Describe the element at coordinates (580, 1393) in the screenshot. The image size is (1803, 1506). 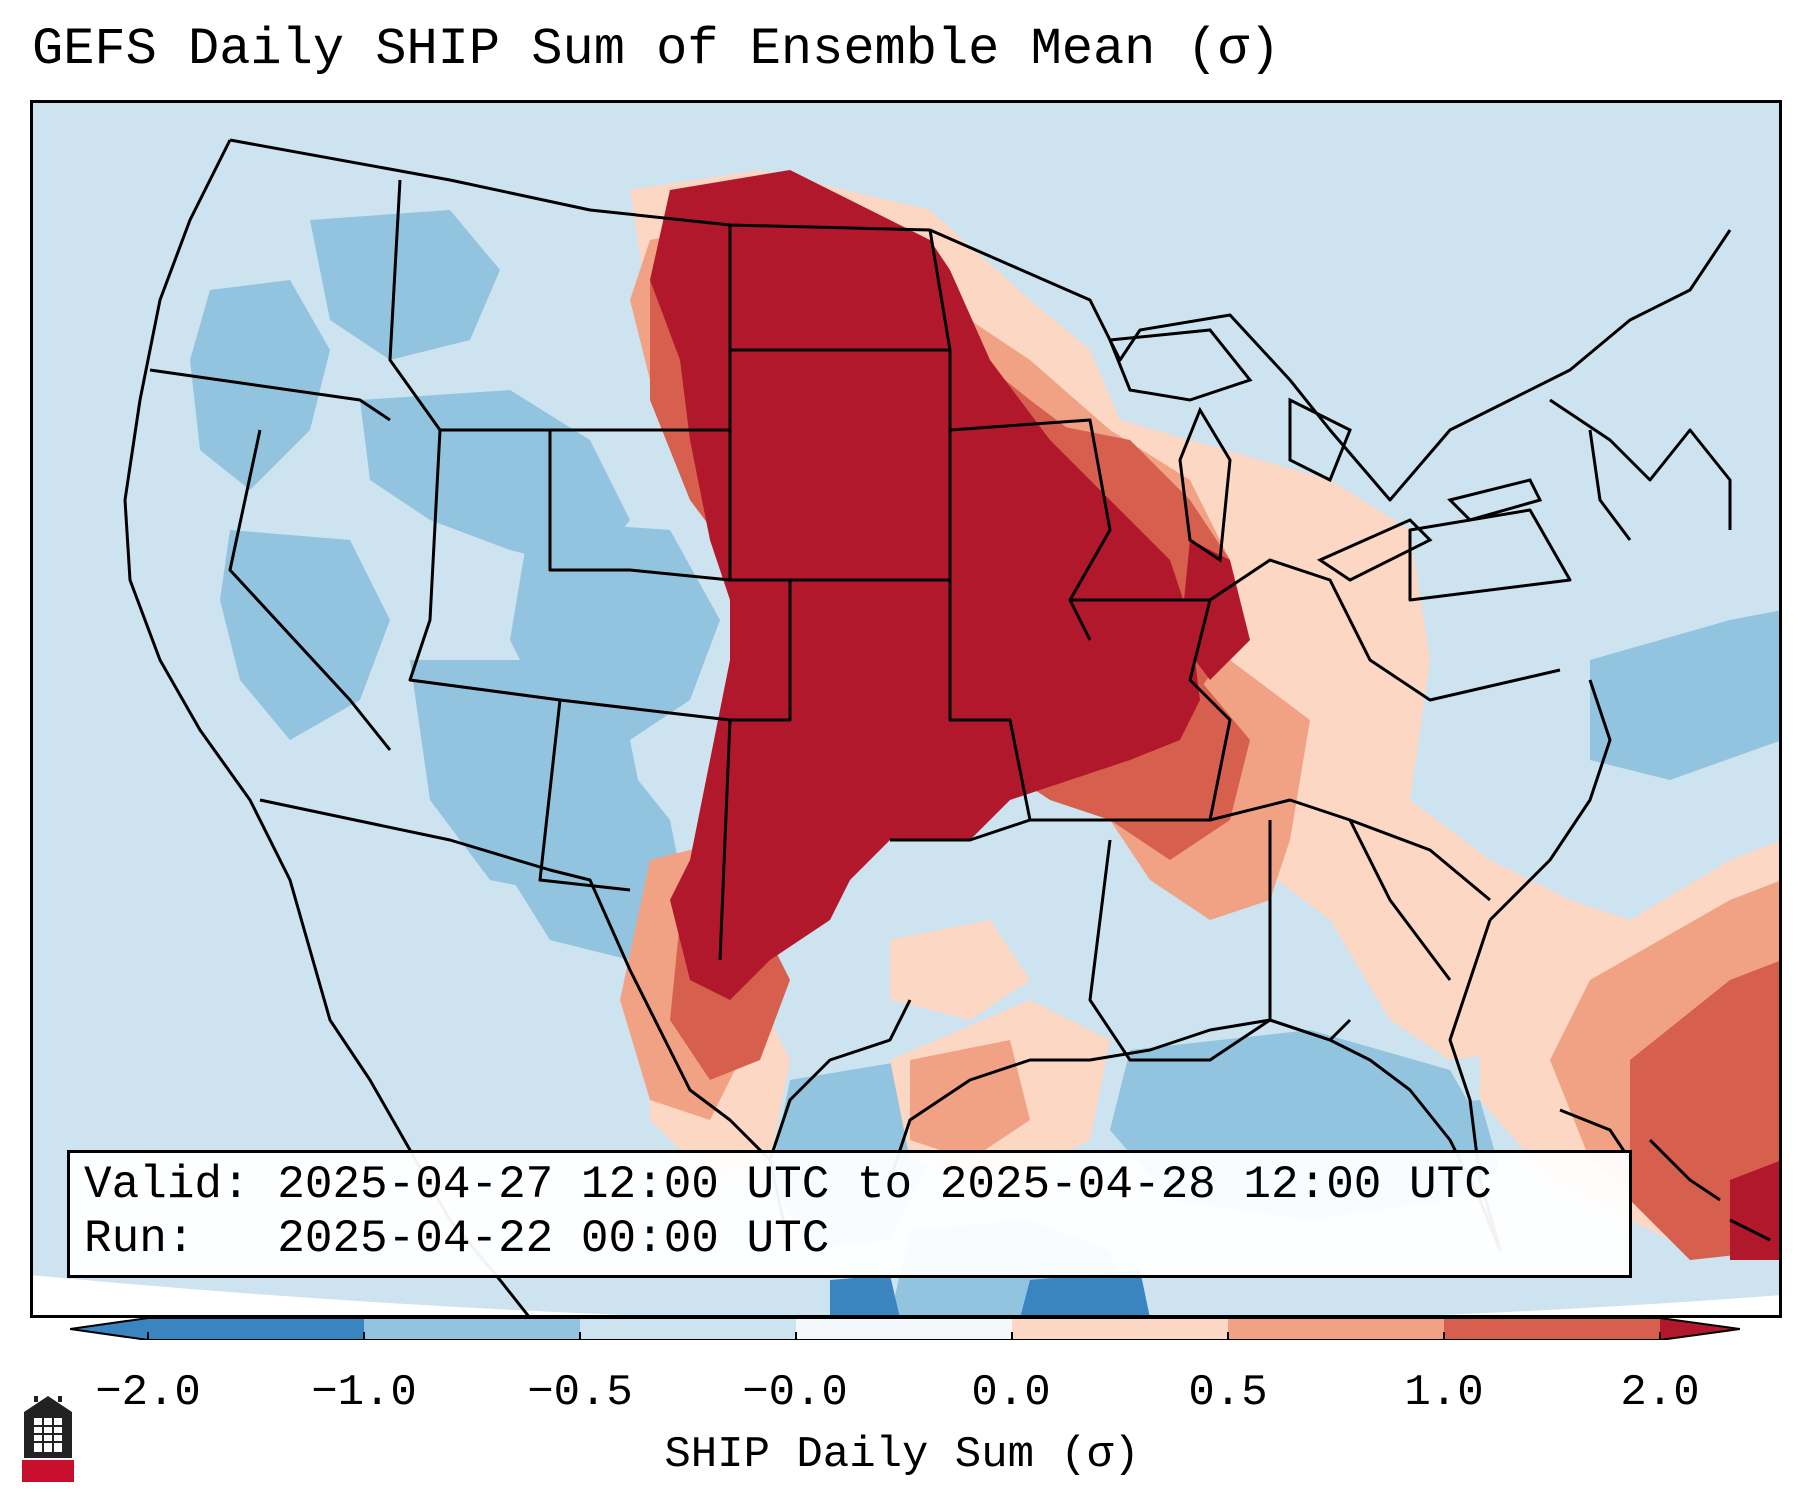
I see `colorbar-tick-label: −0.5` at that location.